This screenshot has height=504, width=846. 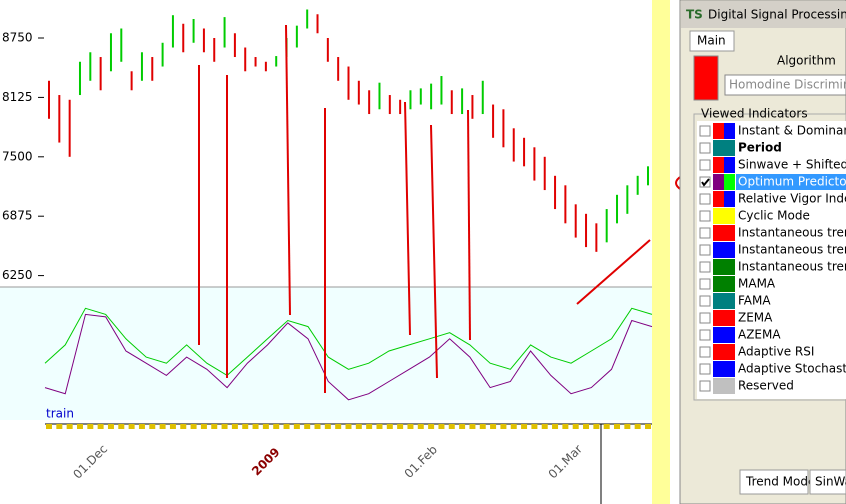 I want to click on tab-label: Trend Mode, so click(x=780, y=482).